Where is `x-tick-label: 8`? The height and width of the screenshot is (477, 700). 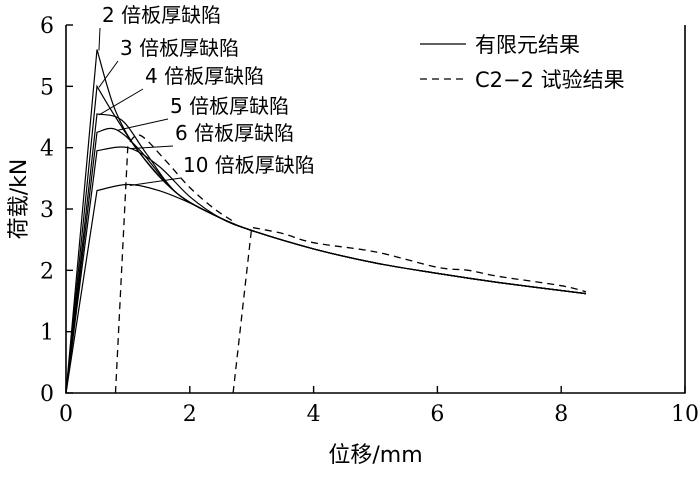
x-tick-label: 8 is located at coordinates (561, 414).